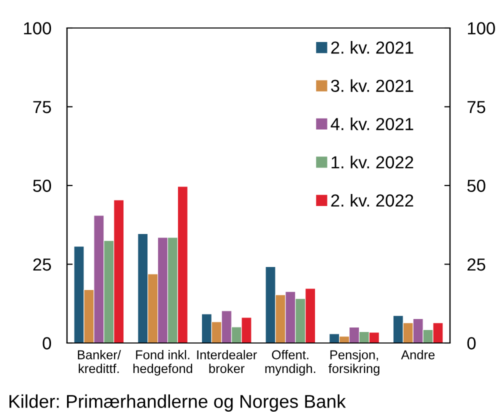  What do you see at coordinates (418, 355) in the screenshot?
I see `x-tick-label: Andre` at bounding box center [418, 355].